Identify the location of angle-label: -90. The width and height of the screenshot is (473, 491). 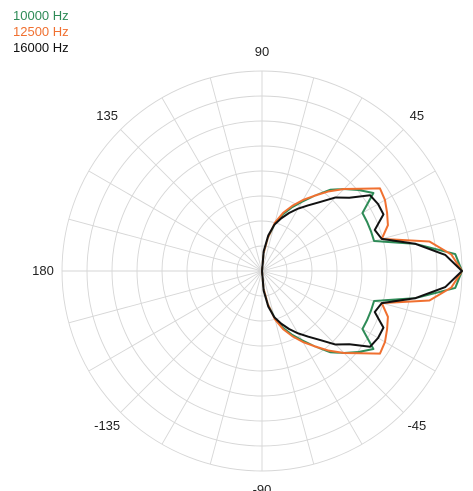
(262, 486).